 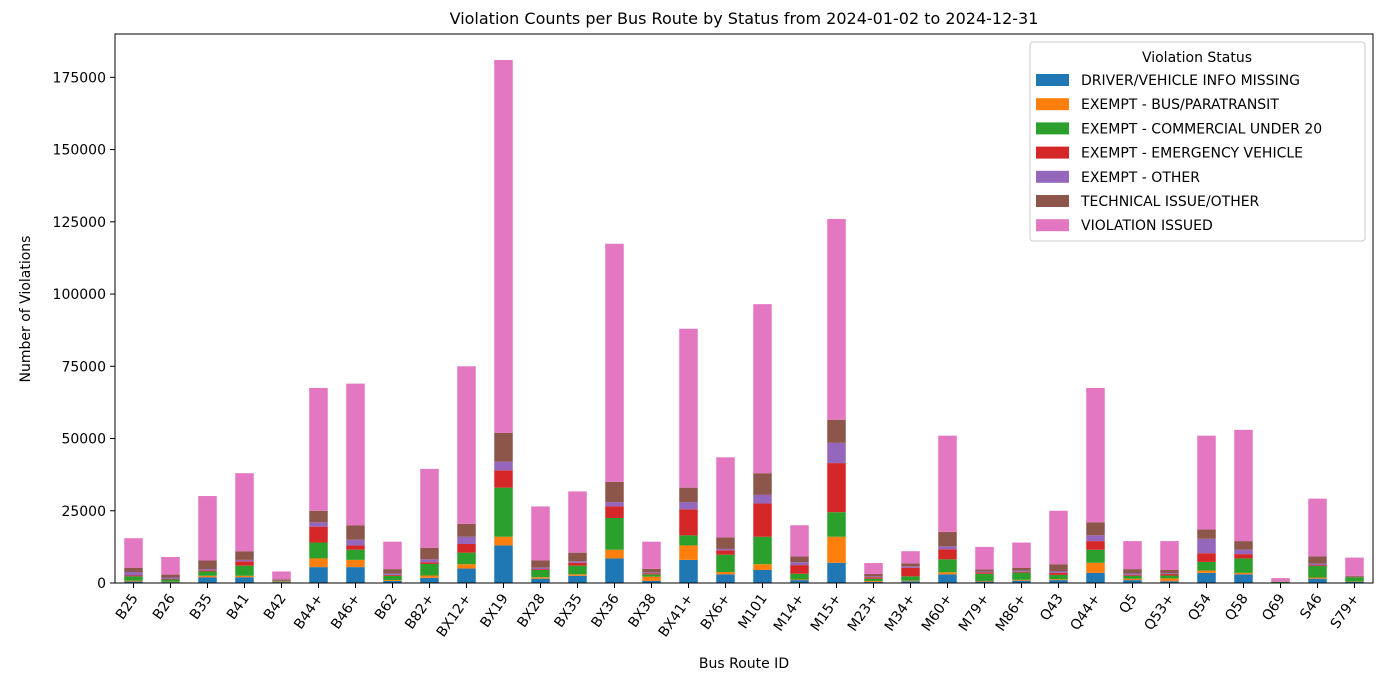 I want to click on x-tick-label: B82+, so click(x=420, y=611).